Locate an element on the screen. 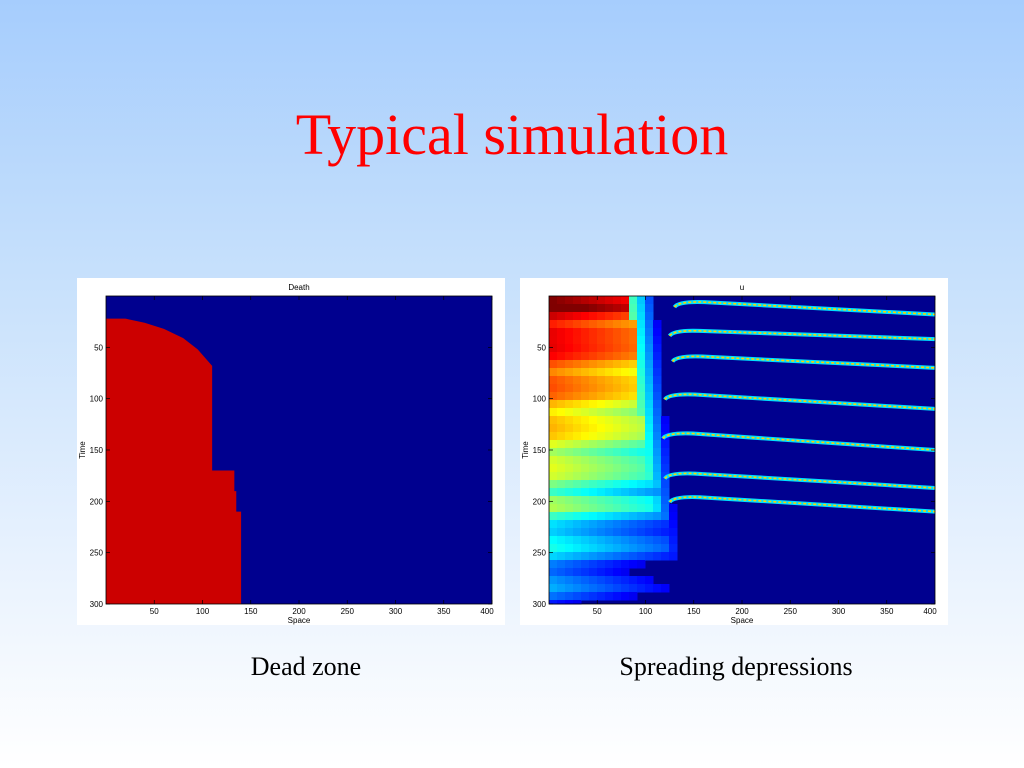  u-y-axis-label: Time is located at coordinates (525, 450).